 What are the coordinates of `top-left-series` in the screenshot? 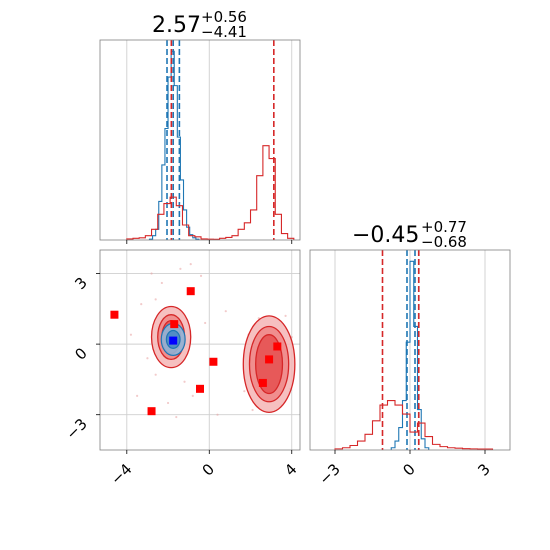 It's located at (210, 140).